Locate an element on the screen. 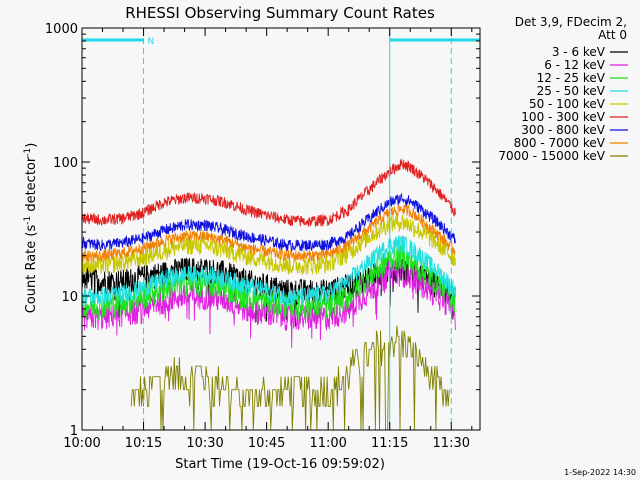  chart-title: RHESSI Observing Summary Count Rates is located at coordinates (280, 13).